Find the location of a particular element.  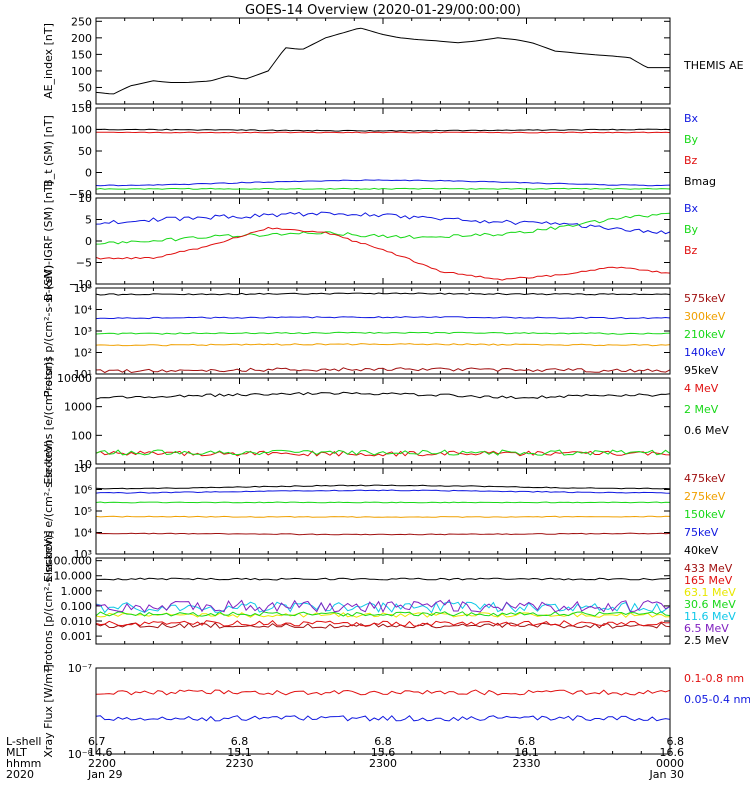

series-line-210kev is located at coordinates (383, 333).